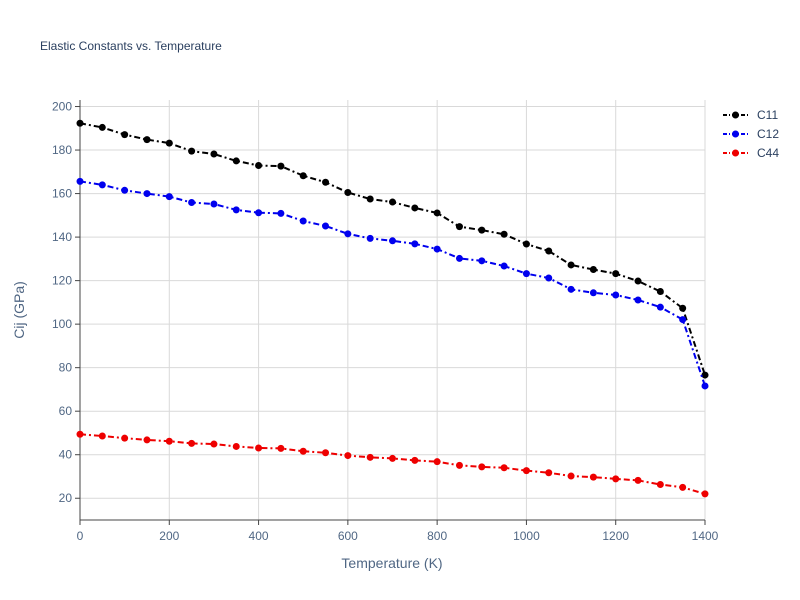  What do you see at coordinates (437, 536) in the screenshot?
I see `x-tick-label: 800` at bounding box center [437, 536].